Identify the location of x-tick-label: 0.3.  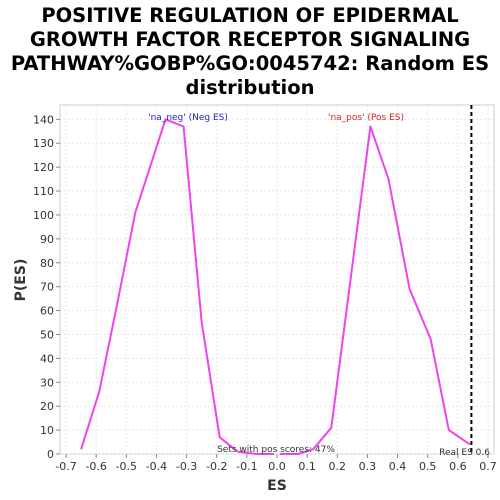
(368, 466).